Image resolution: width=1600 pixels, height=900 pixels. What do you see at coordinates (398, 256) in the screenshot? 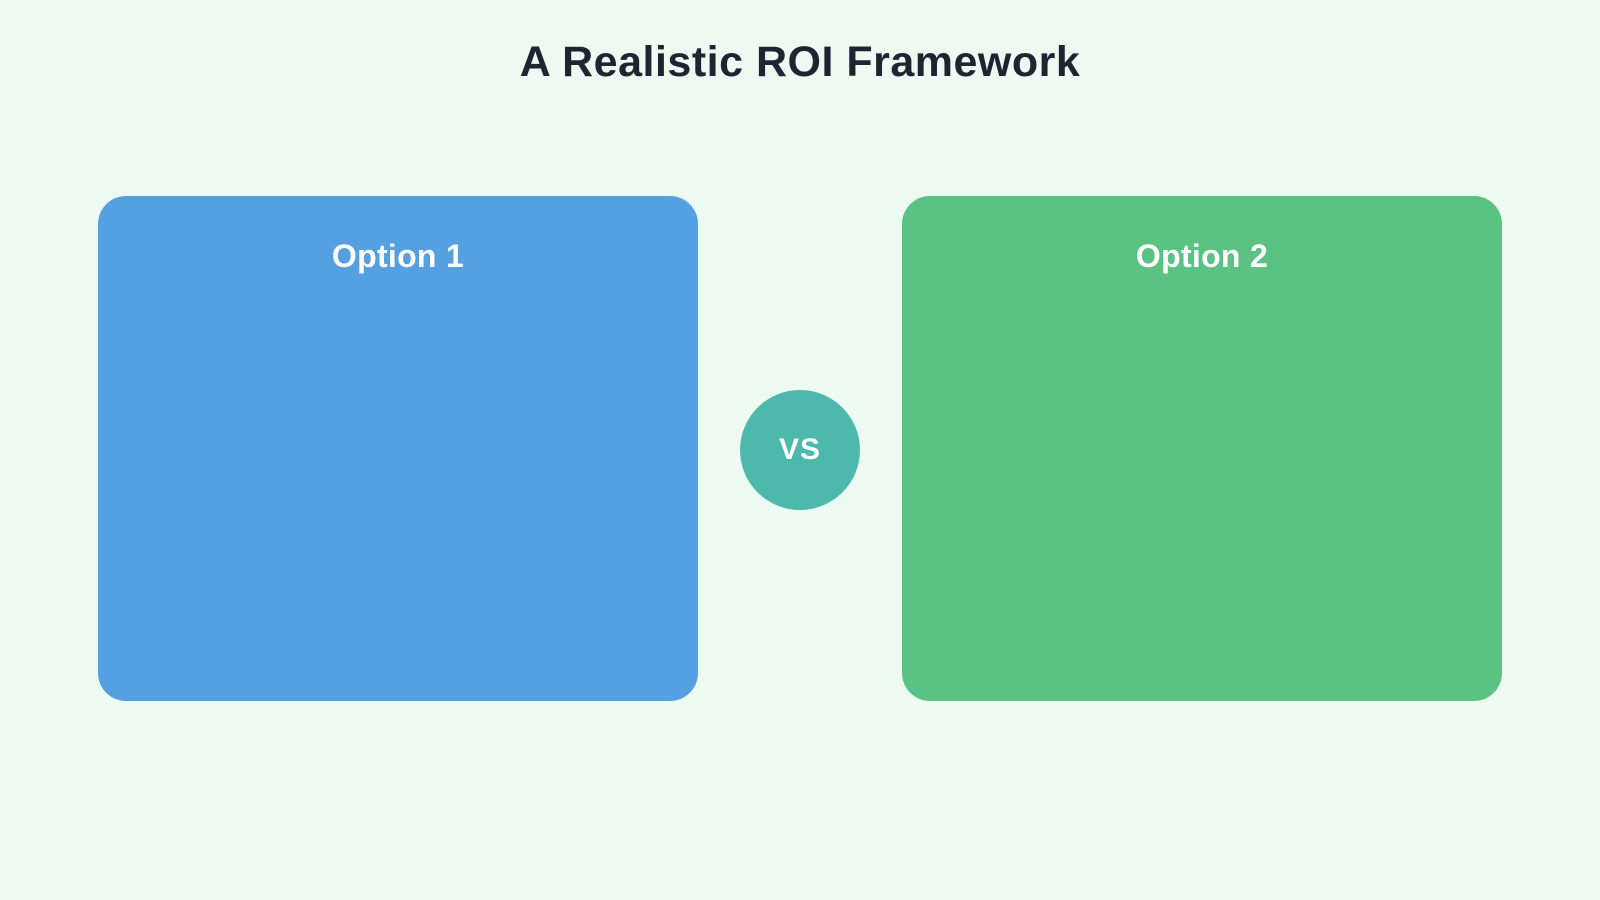
I see `option-1-label: Option 1` at bounding box center [398, 256].